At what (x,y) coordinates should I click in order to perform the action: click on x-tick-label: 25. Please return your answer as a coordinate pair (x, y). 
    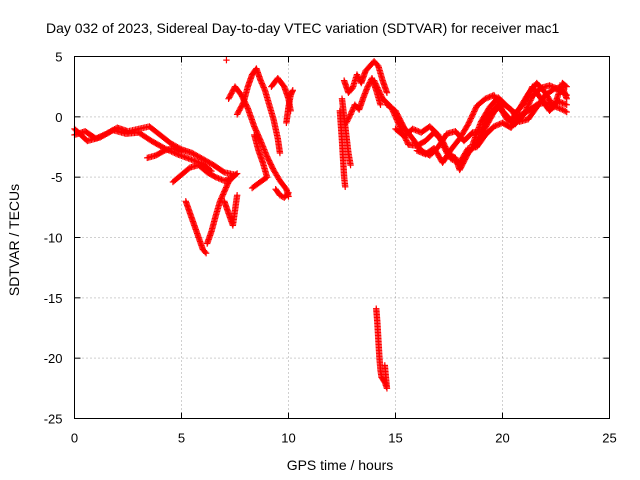
    Looking at the image, I should click on (609, 438).